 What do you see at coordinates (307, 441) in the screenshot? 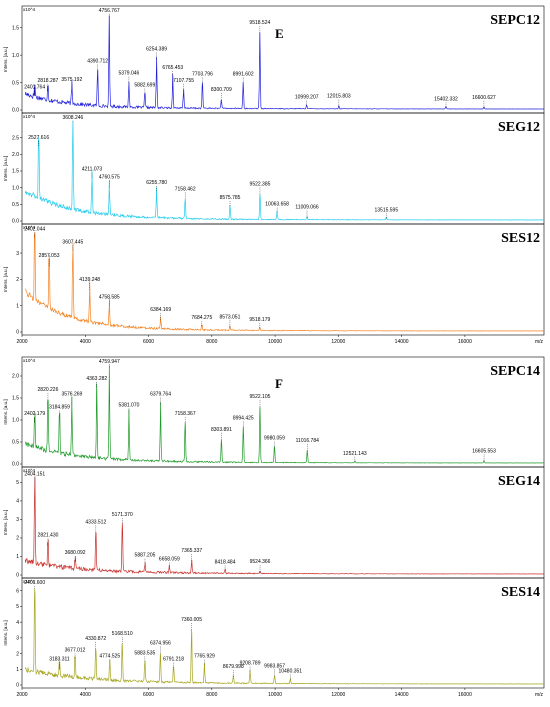
I see `peak-label: 11016.784` at bounding box center [307, 441].